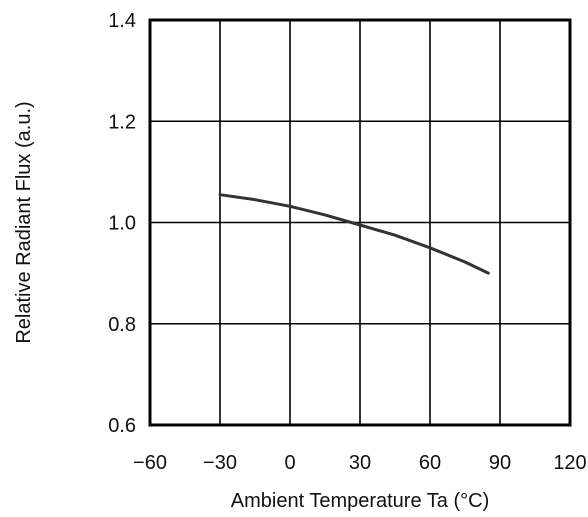 The height and width of the screenshot is (517, 588). Describe the element at coordinates (360, 501) in the screenshot. I see `x-axis-label: Ambient Temperature Ta (°C)` at that location.